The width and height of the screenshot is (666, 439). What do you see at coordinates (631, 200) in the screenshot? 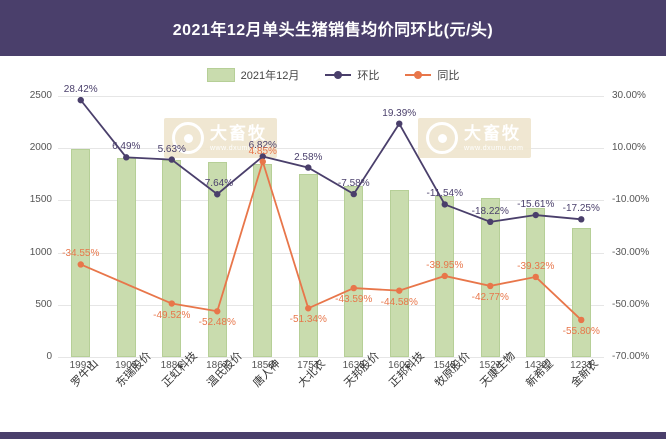
I see `y-axis-right-tick: -10.00%` at bounding box center [631, 200].